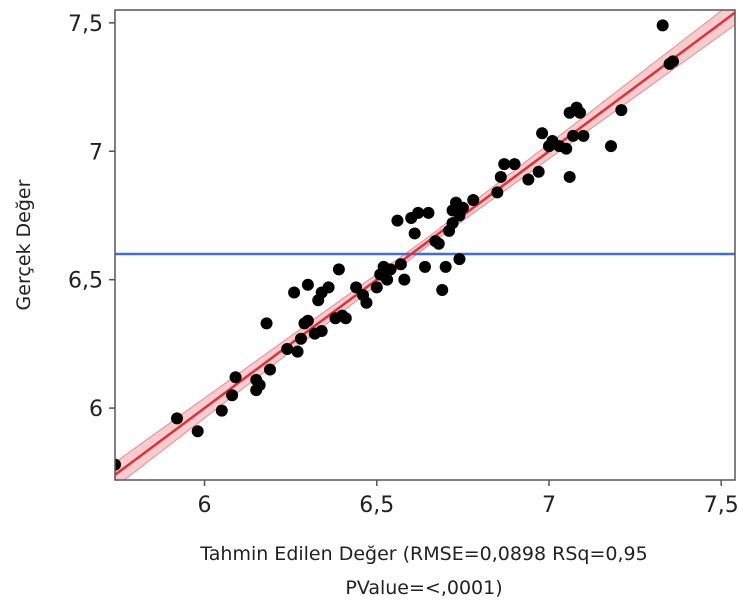 This screenshot has height=610, width=739. I want to click on y-tick-label: 6, so click(96, 409).